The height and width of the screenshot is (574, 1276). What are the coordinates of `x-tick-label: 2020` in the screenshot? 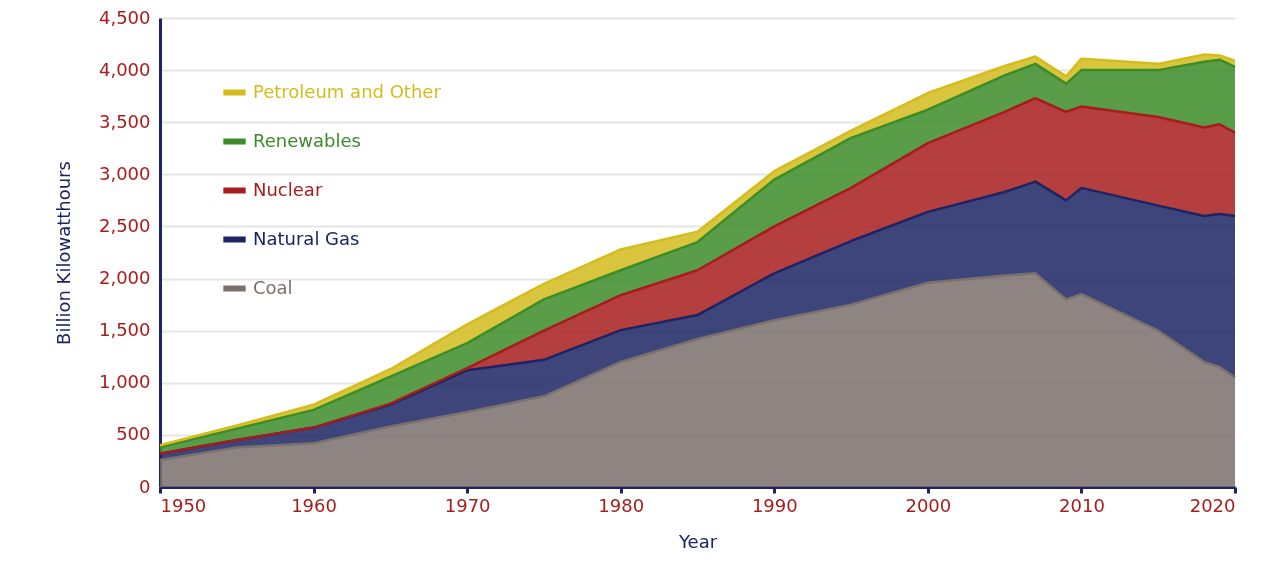 It's located at (1212, 505).